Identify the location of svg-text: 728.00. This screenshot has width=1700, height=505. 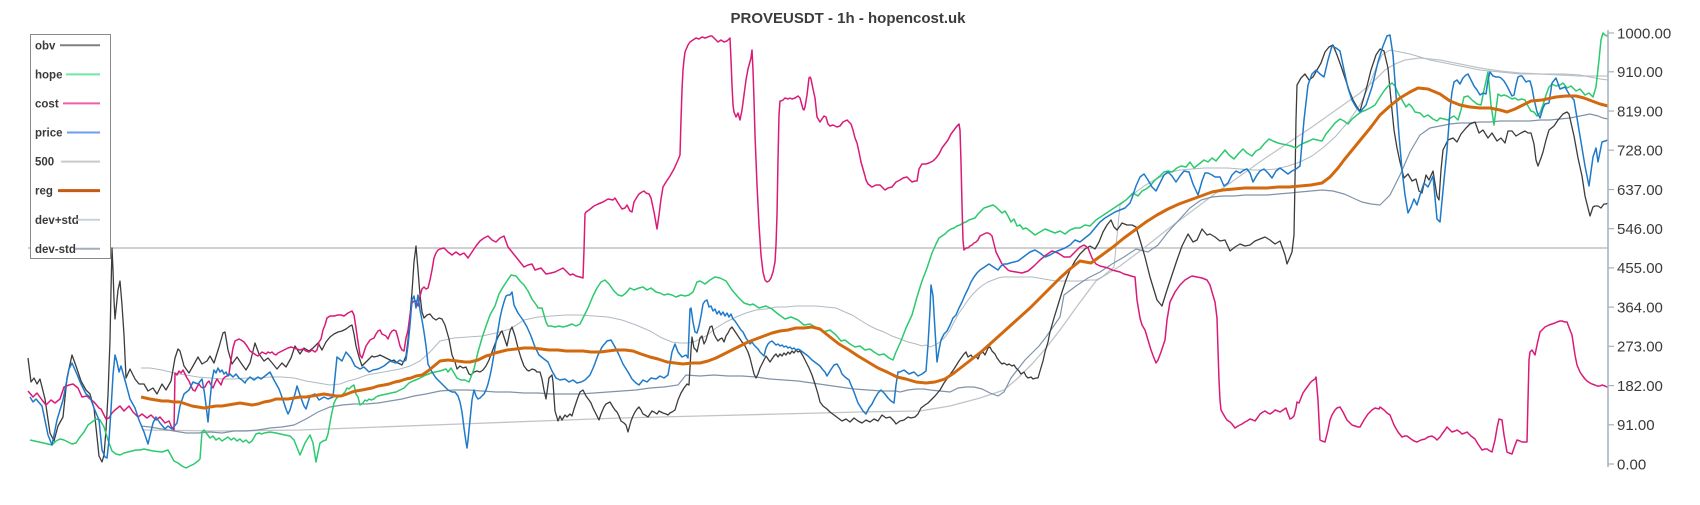
(1640, 151).